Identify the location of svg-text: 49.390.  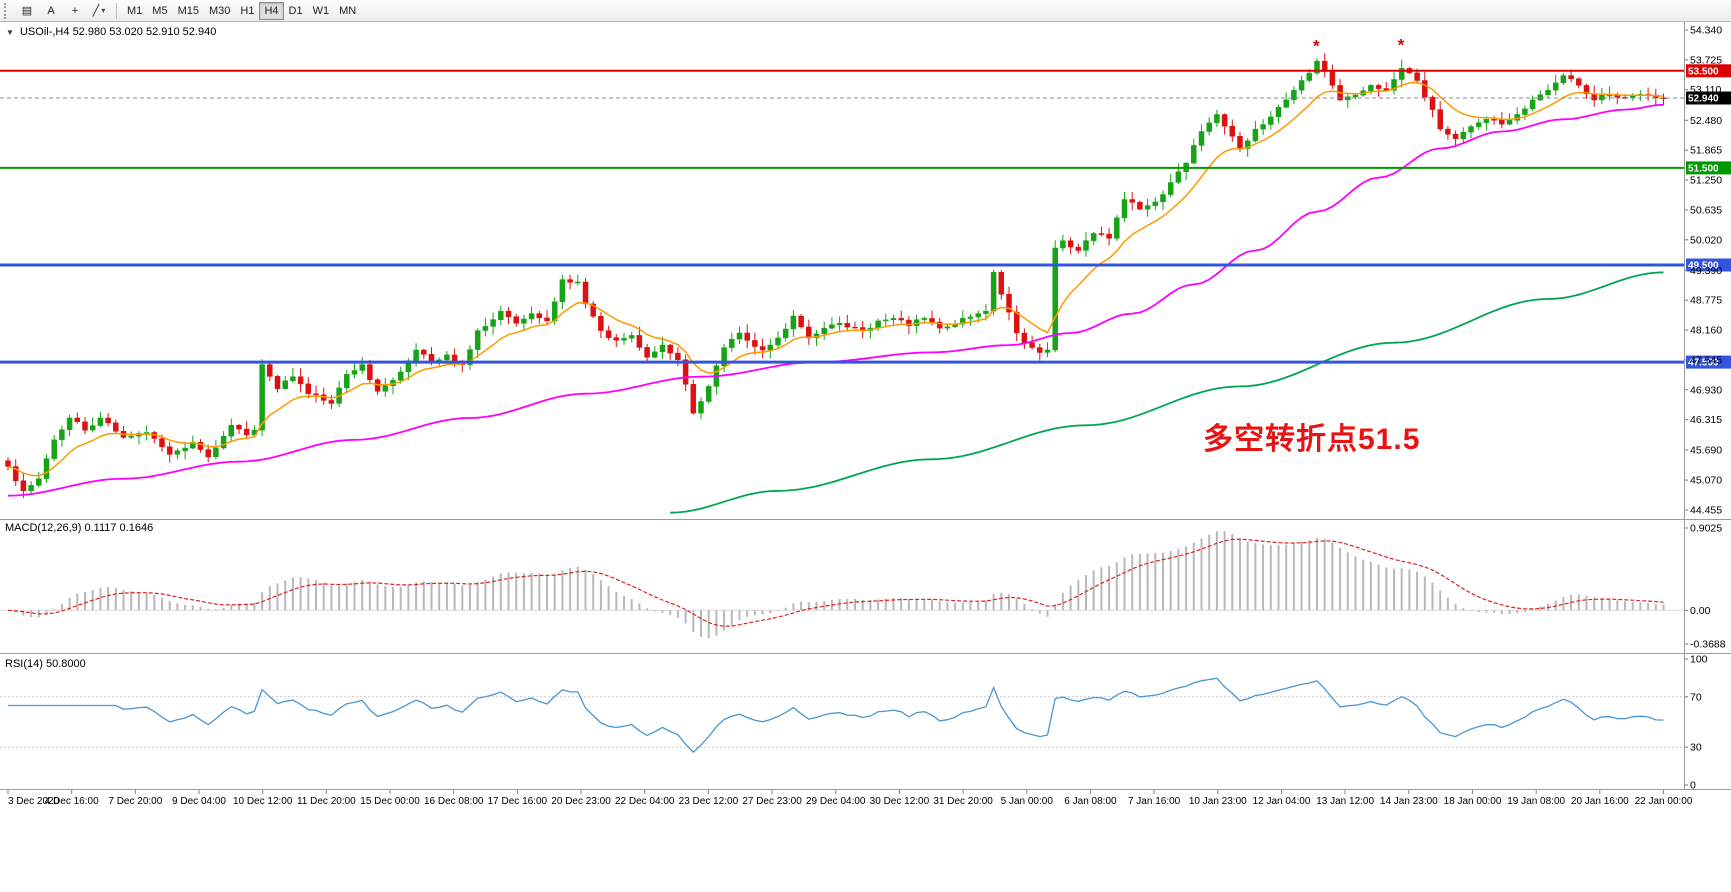
(1706, 271).